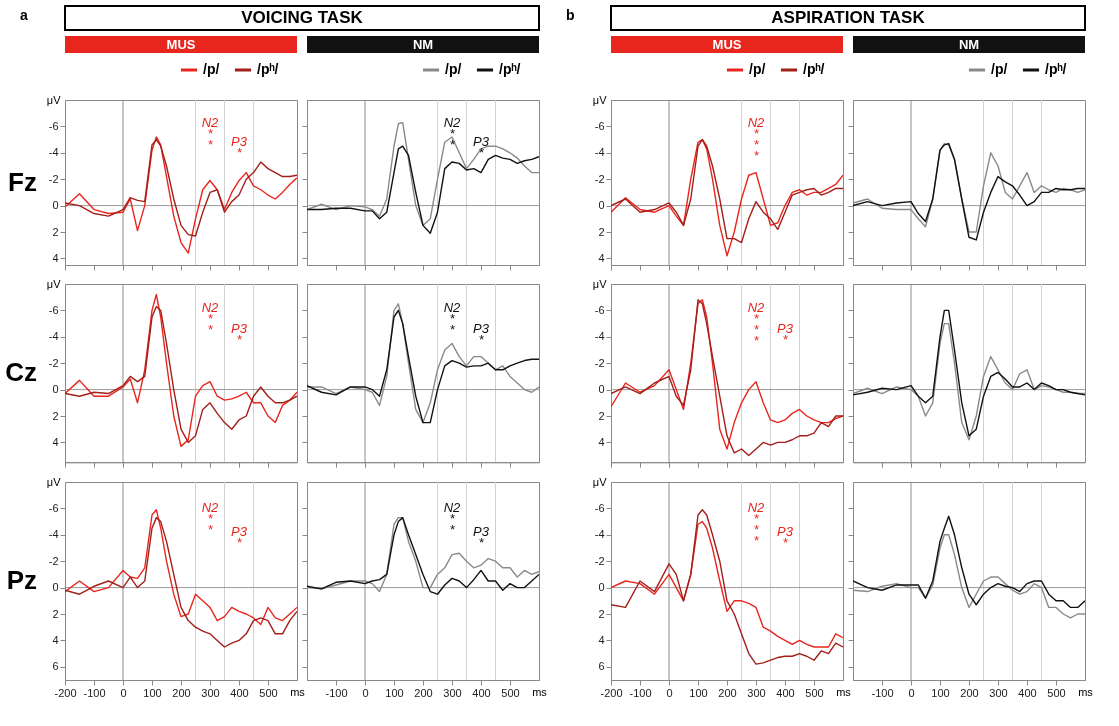  I want to click on chart-title: VOICING TASK, so click(302, 17).